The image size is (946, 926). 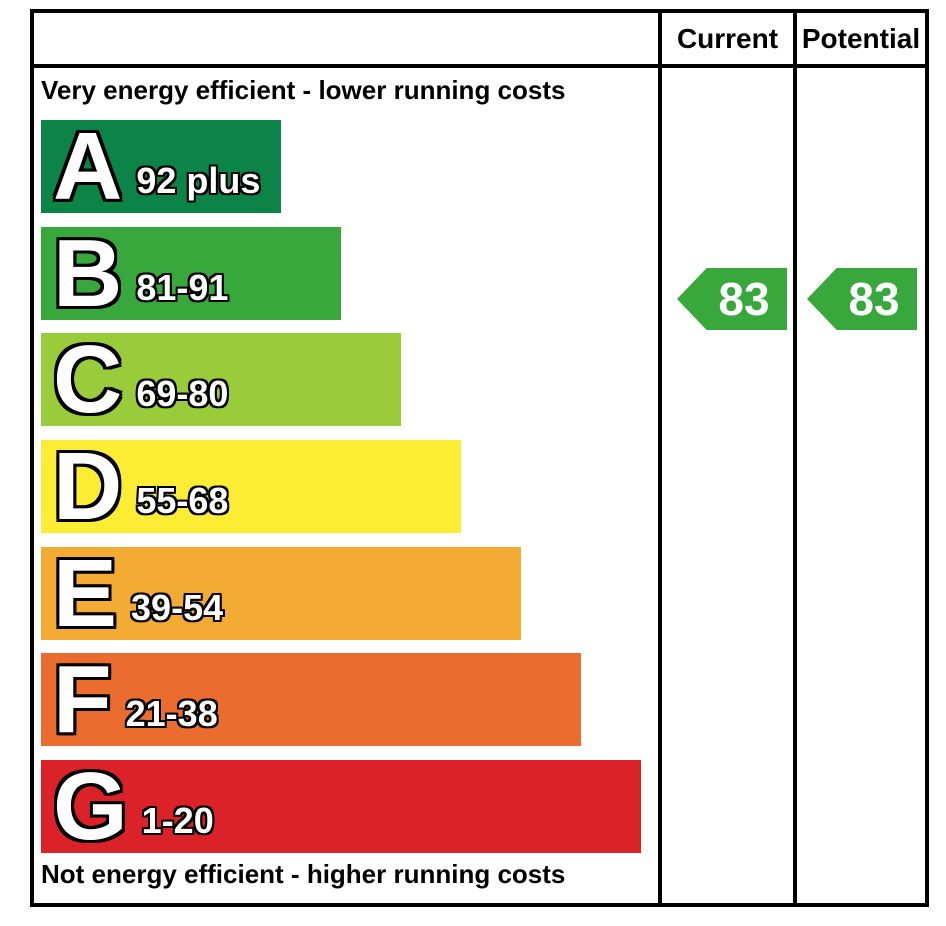 What do you see at coordinates (177, 820) in the screenshot?
I see `band-g-range: 1-20` at bounding box center [177, 820].